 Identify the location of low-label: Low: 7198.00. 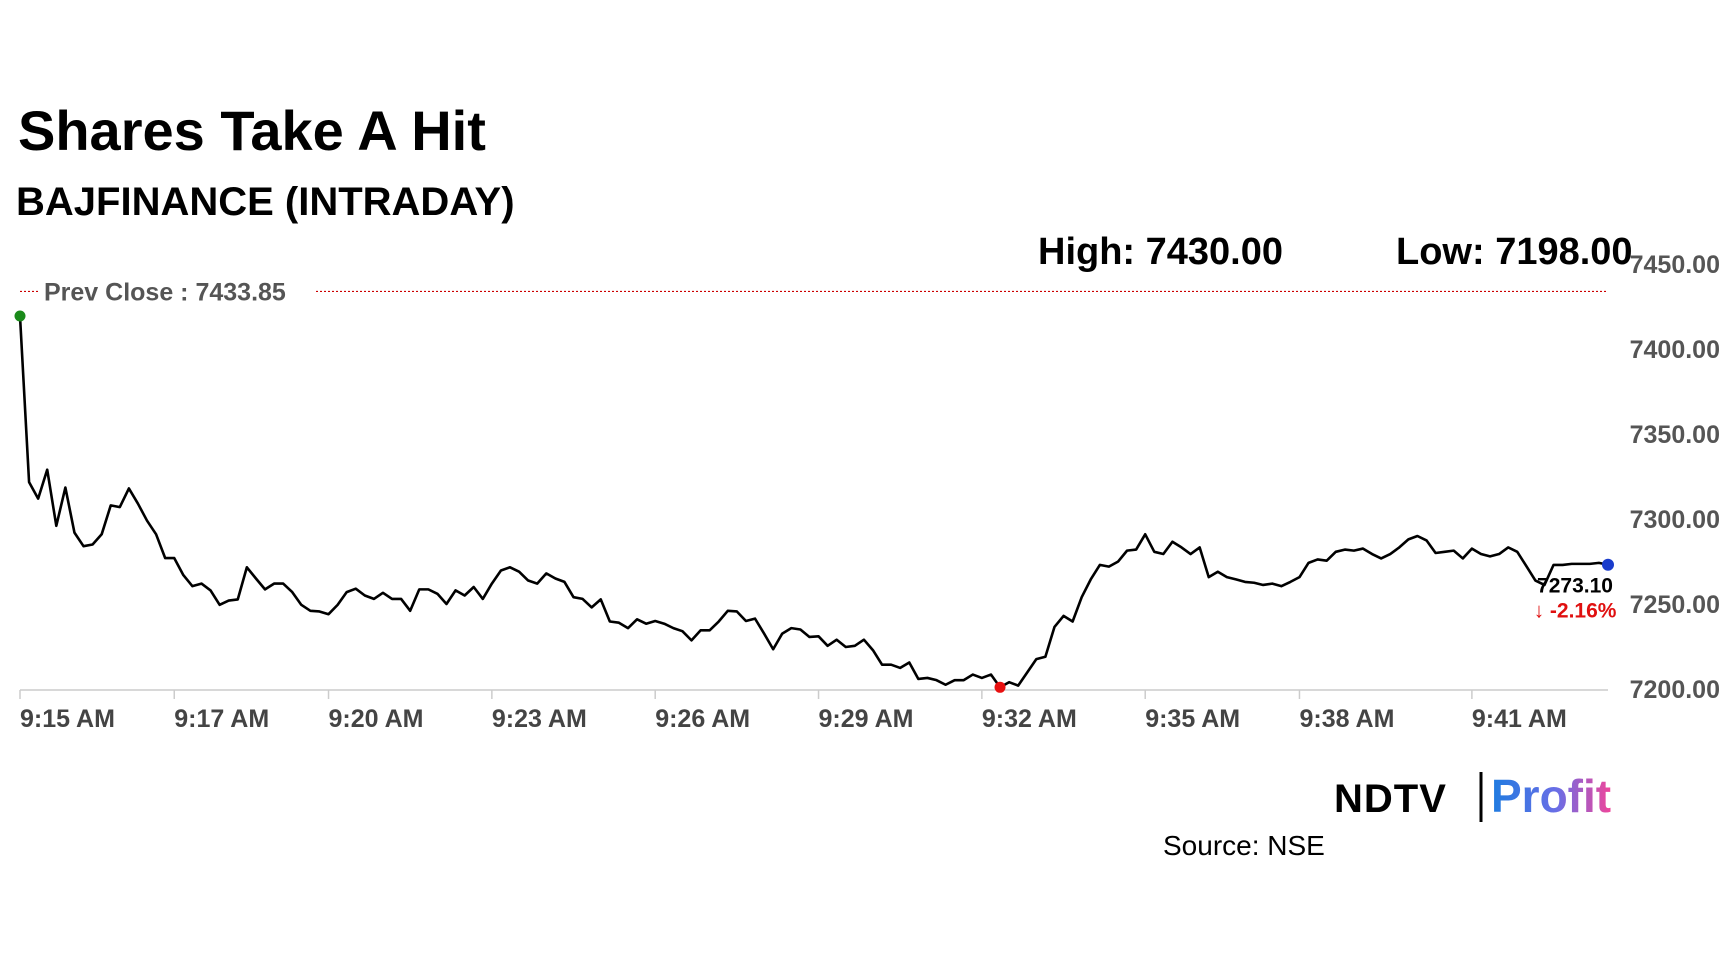
(1514, 252).